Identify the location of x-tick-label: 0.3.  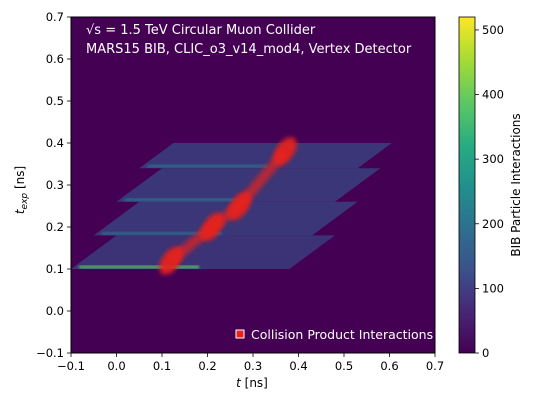
(253, 366).